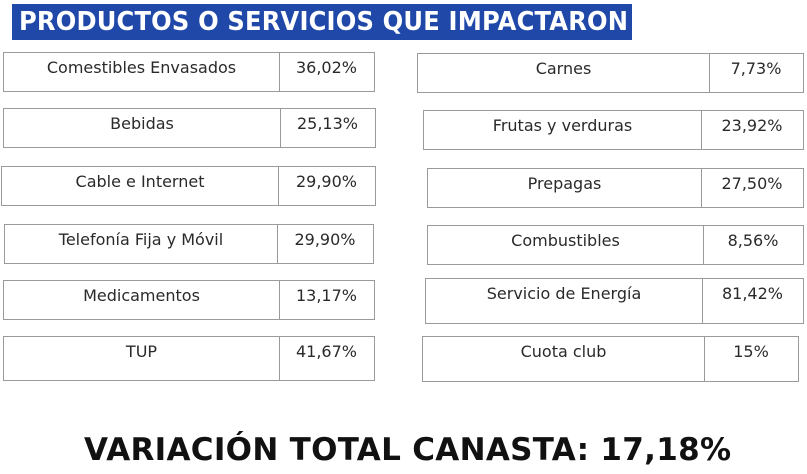 The height and width of the screenshot is (474, 807). What do you see at coordinates (753, 240) in the screenshot?
I see `item-value: 8,56%` at bounding box center [753, 240].